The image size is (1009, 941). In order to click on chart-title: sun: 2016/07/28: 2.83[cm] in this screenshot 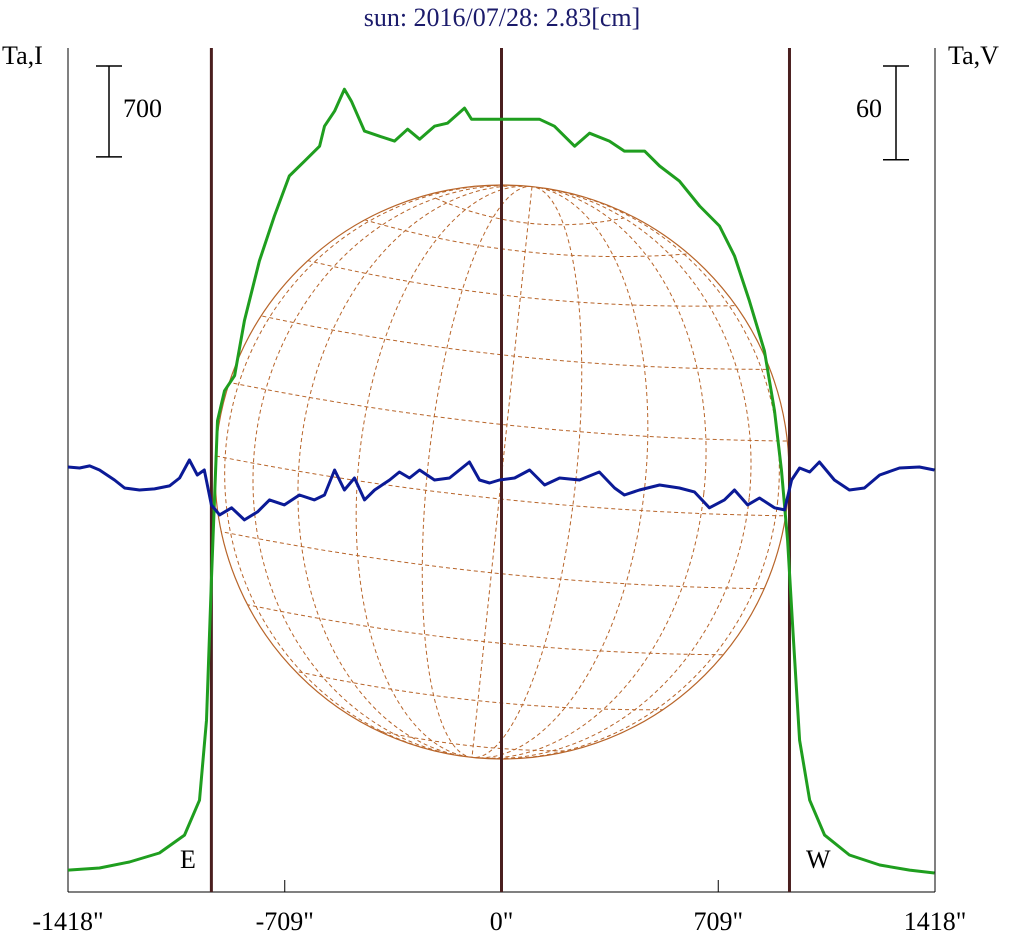, I will do `click(502, 17)`.